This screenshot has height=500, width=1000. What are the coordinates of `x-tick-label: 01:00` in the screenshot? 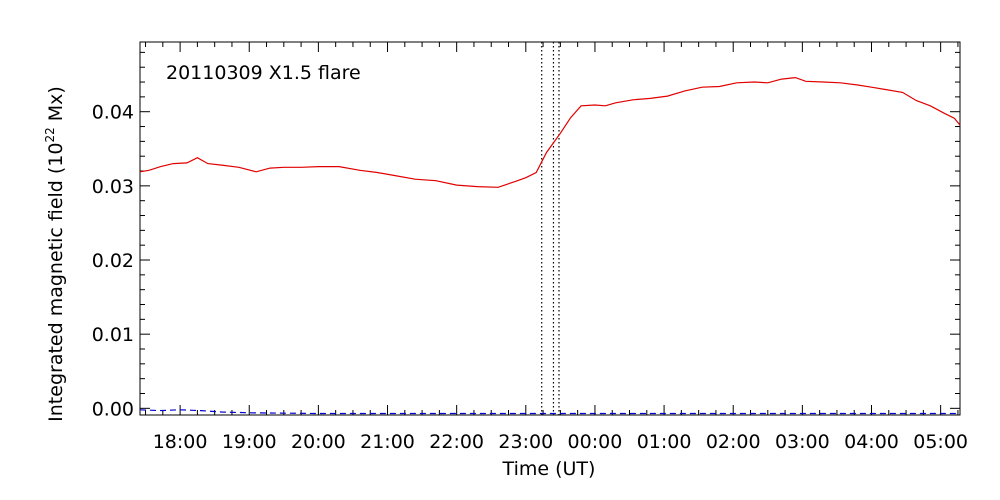 It's located at (664, 442).